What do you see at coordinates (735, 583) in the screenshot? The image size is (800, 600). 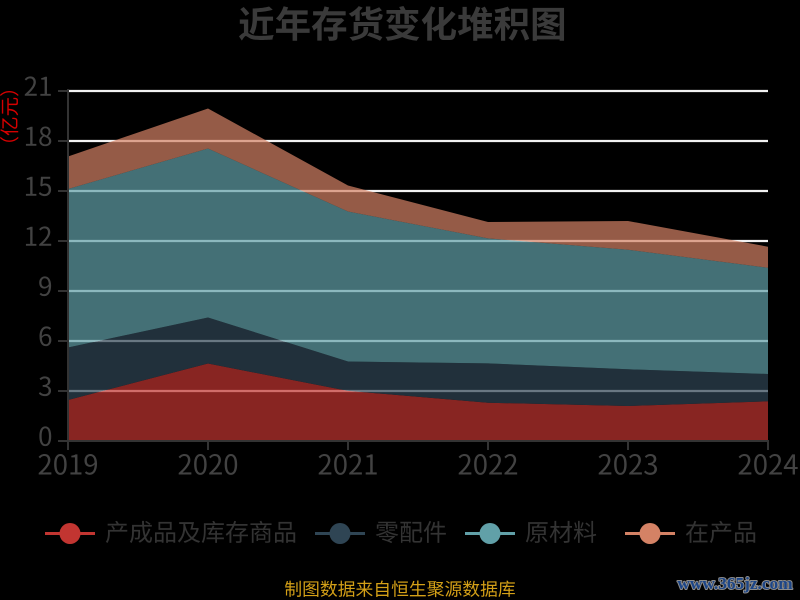 I see `svg-text: www.365jz.com` at bounding box center [735, 583].